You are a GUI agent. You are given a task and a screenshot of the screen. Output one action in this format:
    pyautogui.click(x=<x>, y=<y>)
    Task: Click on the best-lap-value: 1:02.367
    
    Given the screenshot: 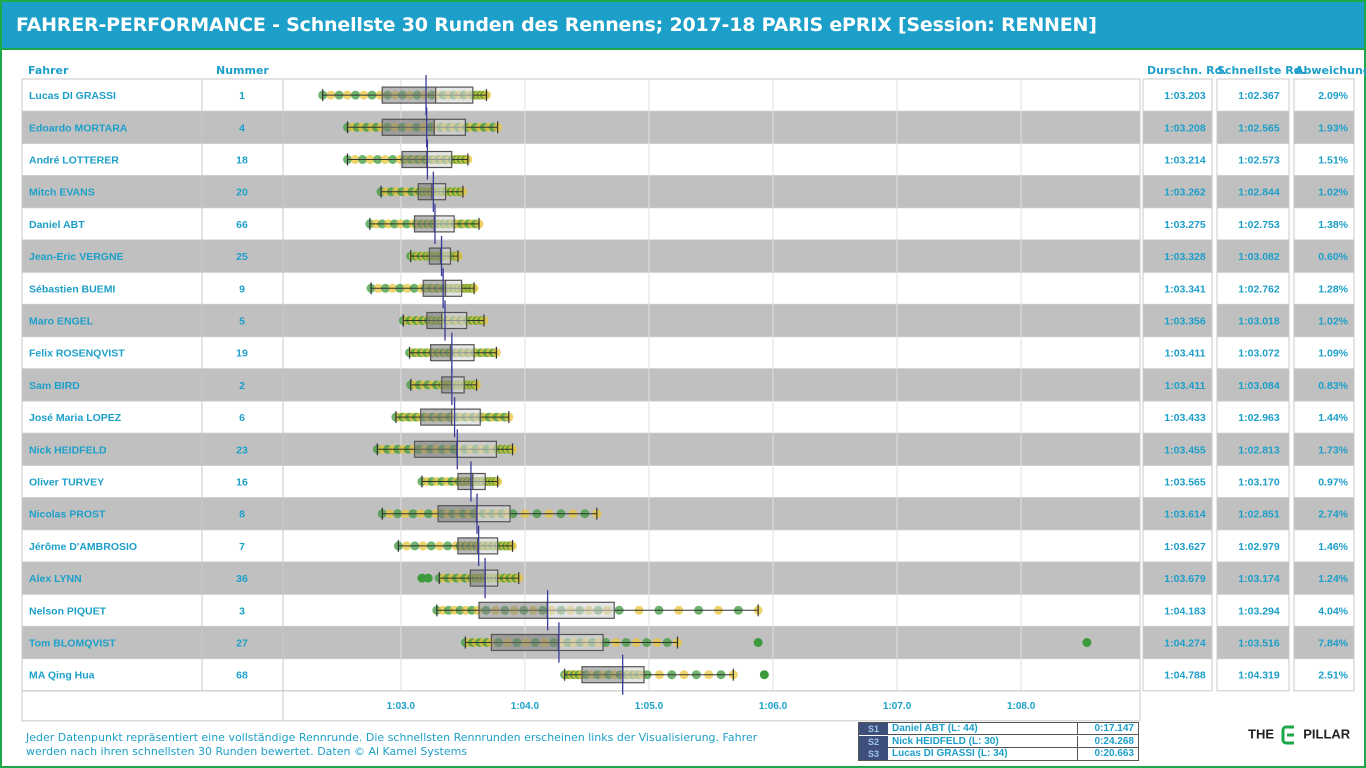 What is the action you would take?
    pyautogui.click(x=1259, y=96)
    